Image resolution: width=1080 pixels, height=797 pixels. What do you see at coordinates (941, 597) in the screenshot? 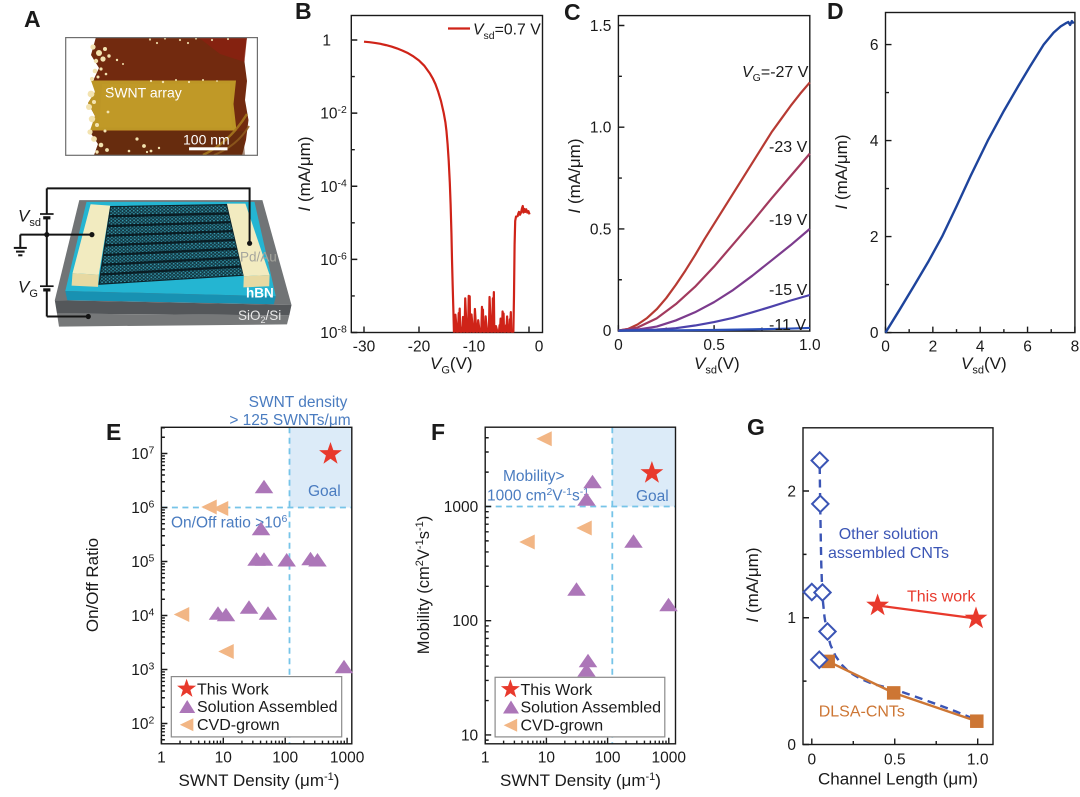
I see `svg-text: This work` at bounding box center [941, 597].